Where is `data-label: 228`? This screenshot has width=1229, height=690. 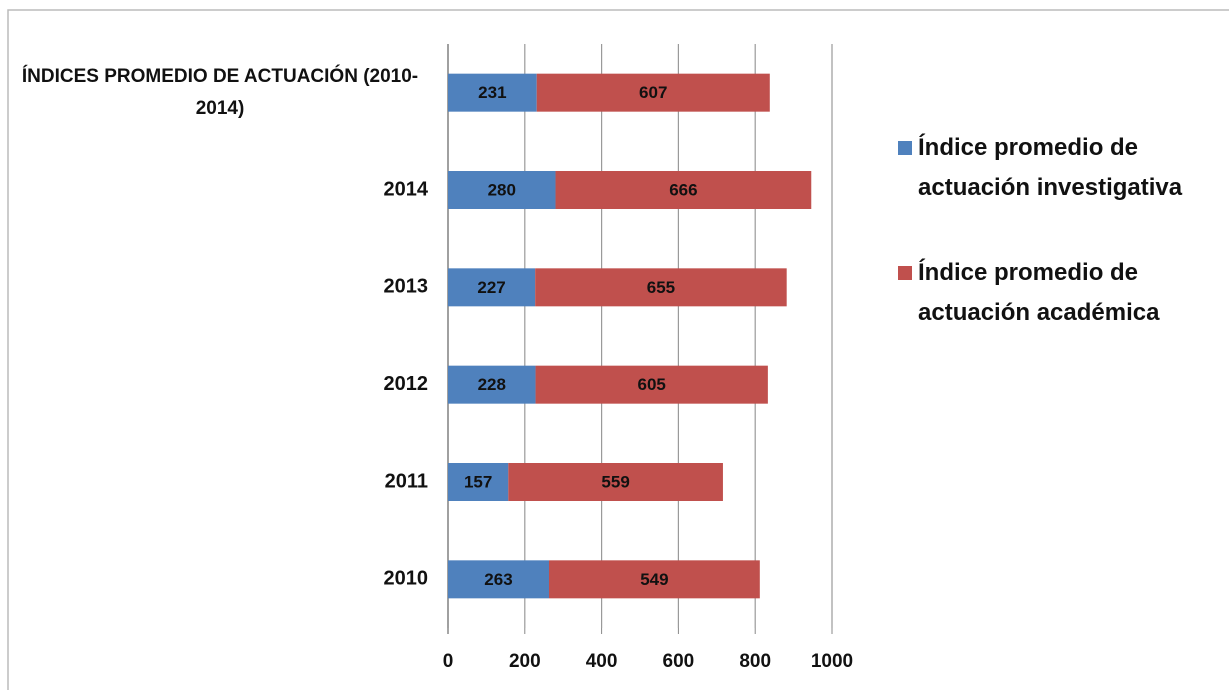 data-label: 228 is located at coordinates (492, 384).